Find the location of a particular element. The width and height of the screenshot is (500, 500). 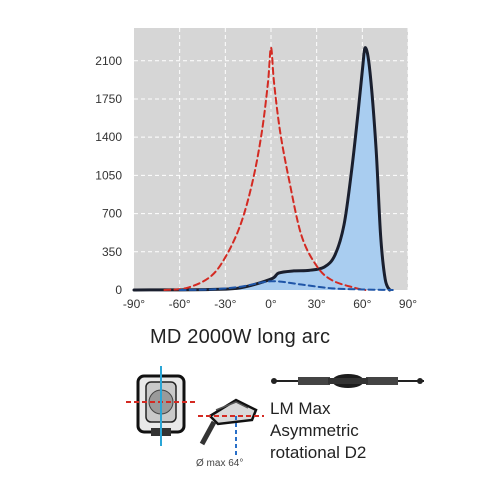

lamp-label-line-1: LM Max is located at coordinates (300, 408).